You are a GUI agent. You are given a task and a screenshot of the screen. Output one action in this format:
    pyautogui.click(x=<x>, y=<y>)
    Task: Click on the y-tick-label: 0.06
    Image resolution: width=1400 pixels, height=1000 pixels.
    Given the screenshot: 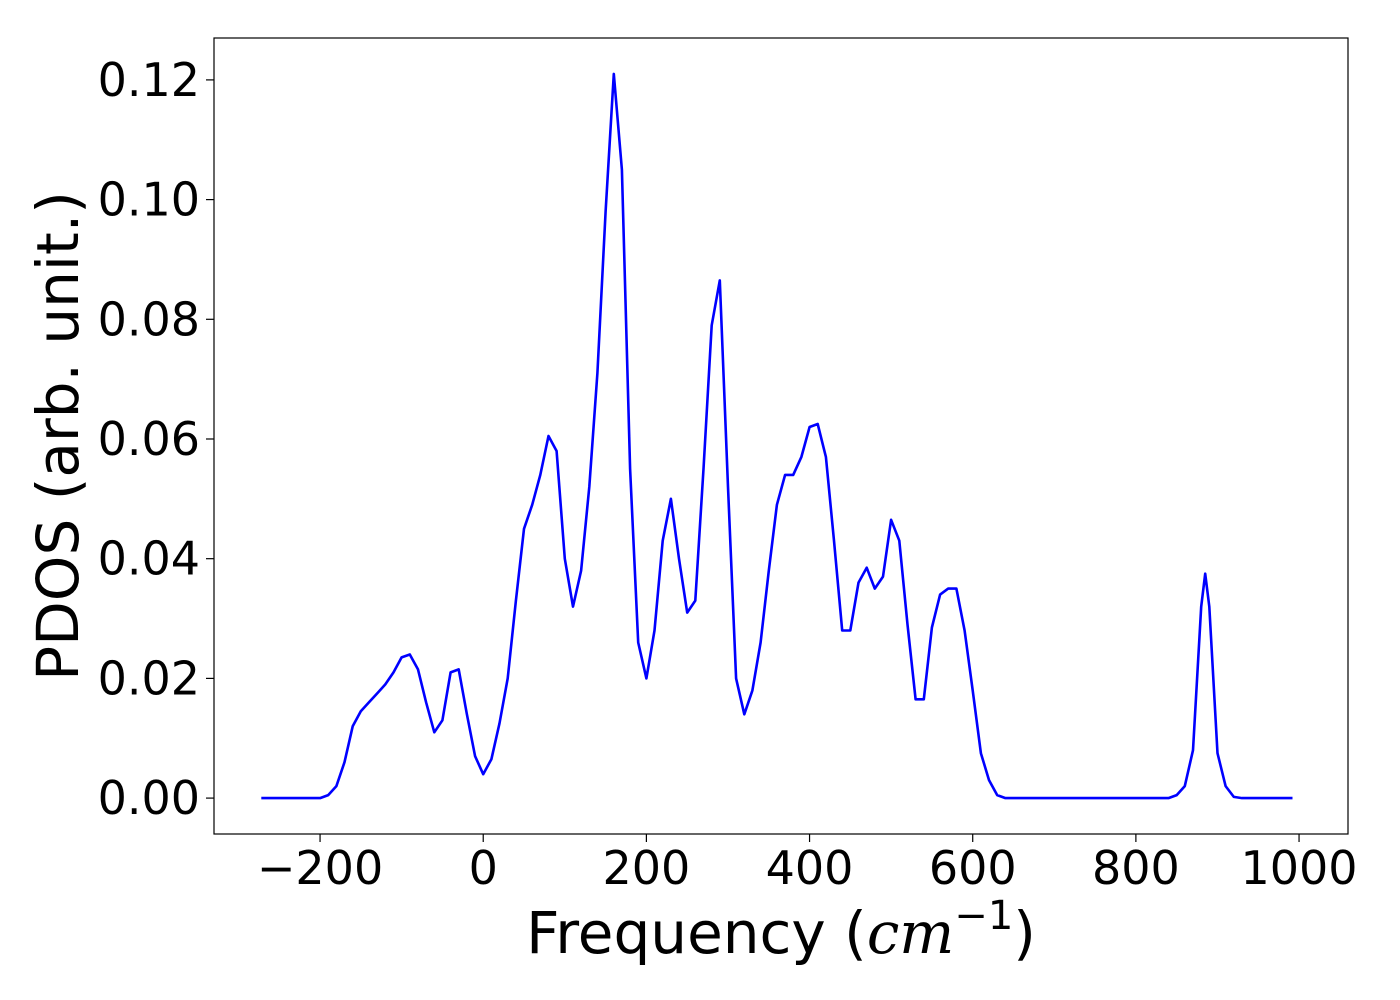 What is the action you would take?
    pyautogui.click(x=149, y=439)
    